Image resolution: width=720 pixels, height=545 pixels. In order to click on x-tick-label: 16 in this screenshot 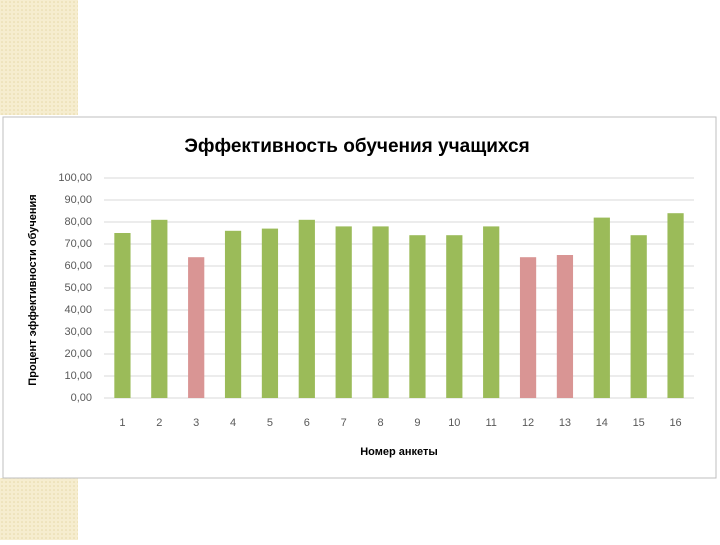, I will do `click(675, 423)`.